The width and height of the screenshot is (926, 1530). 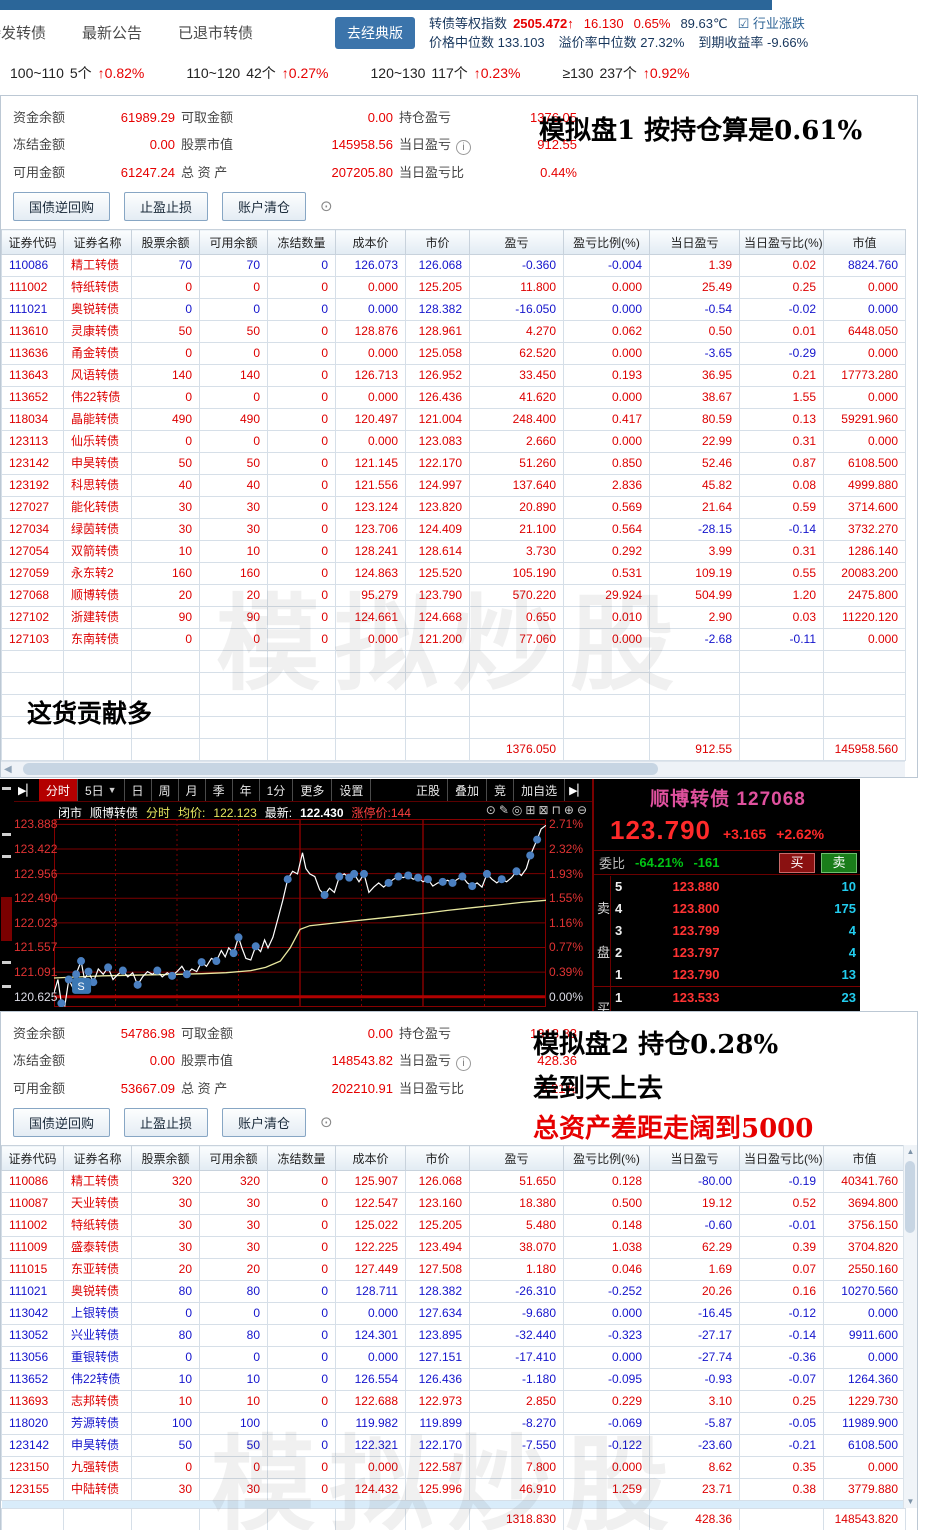 I want to click on chart-tab-9: 更多, so click(x=313, y=790).